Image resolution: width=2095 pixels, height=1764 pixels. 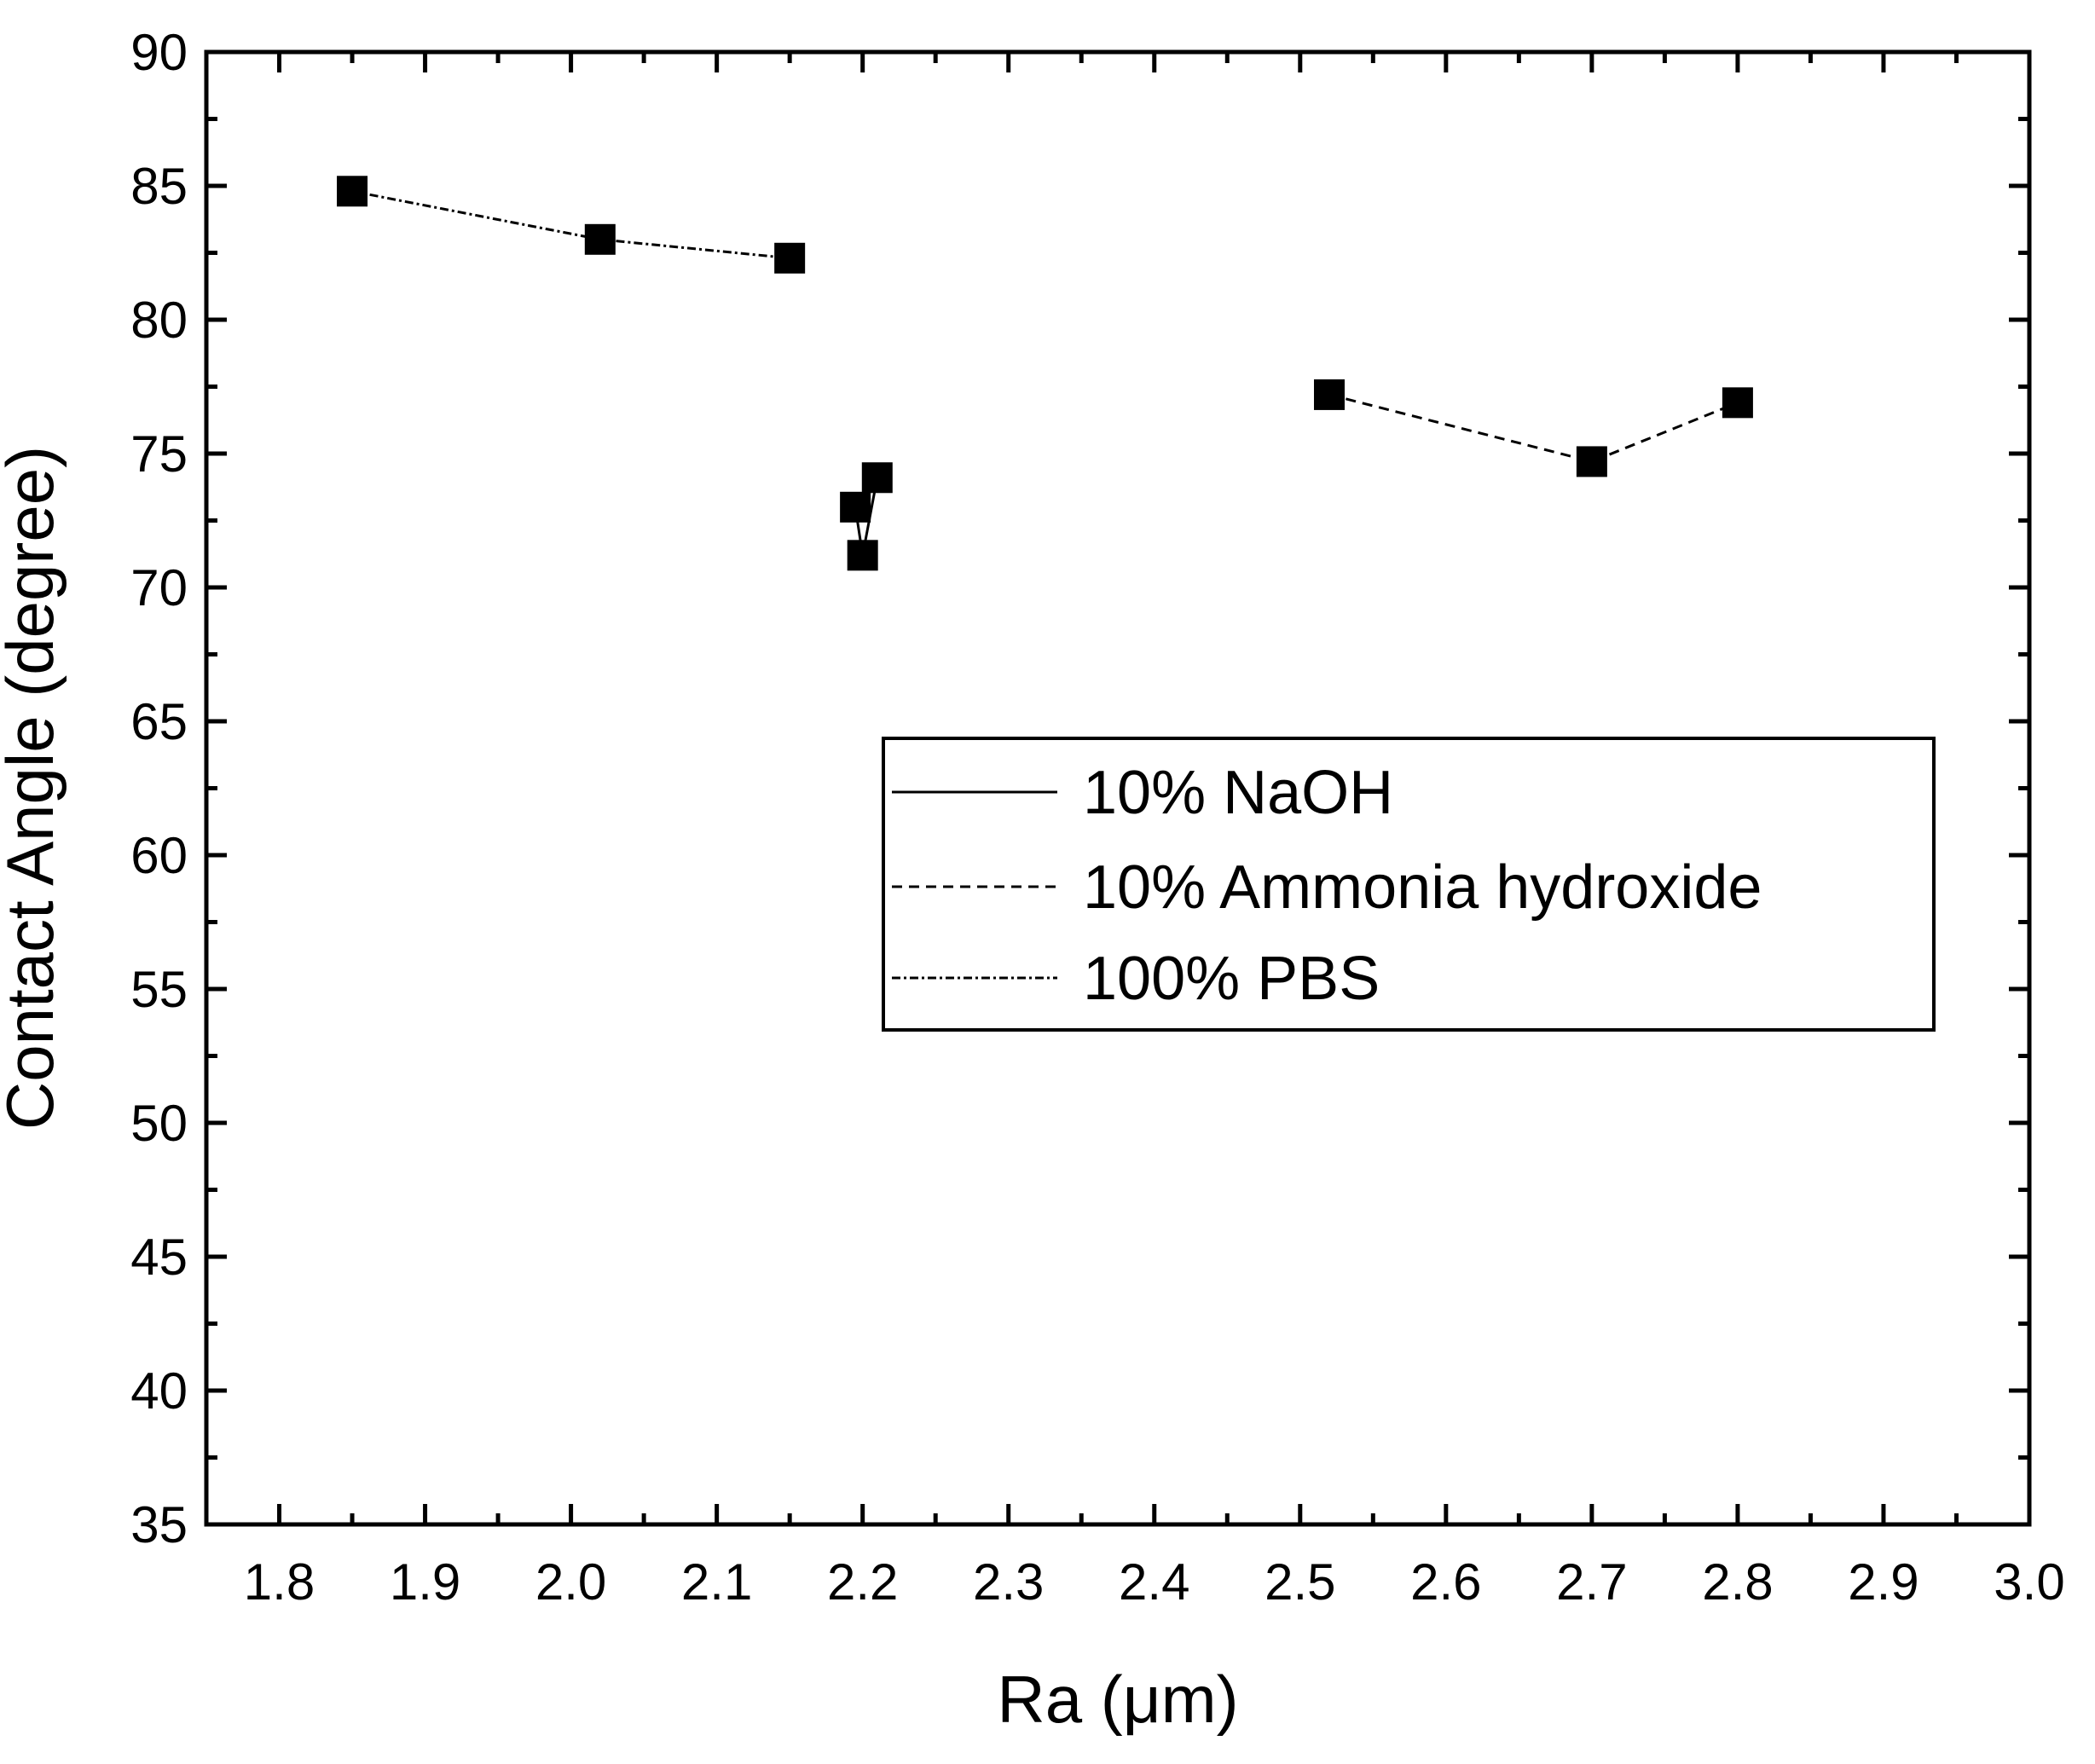 I want to click on legend-box, so click(x=1409, y=884).